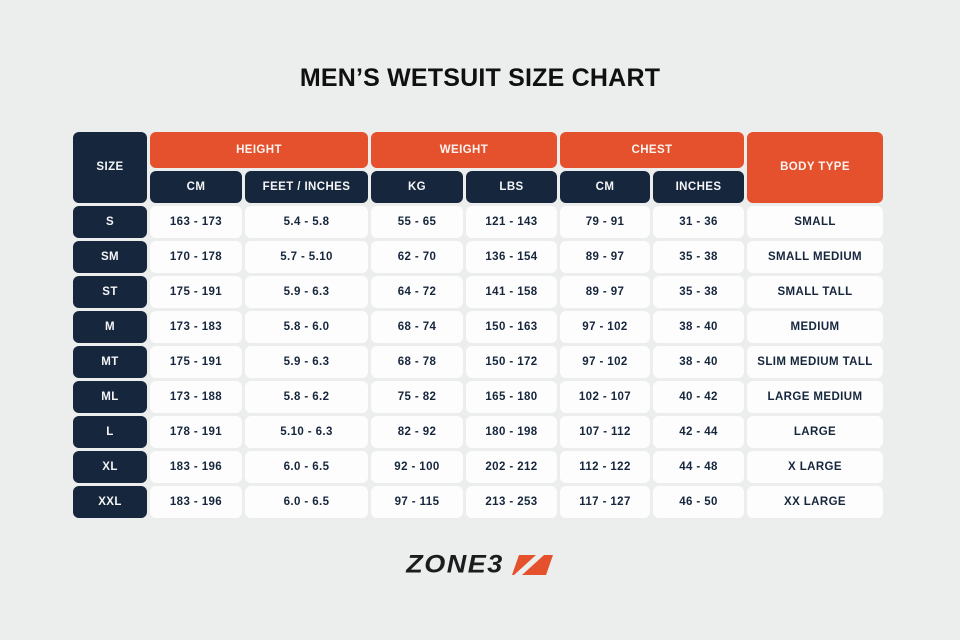 This screenshot has width=960, height=640. What do you see at coordinates (605, 502) in the screenshot?
I see `chest-cm-value: 117 - 127` at bounding box center [605, 502].